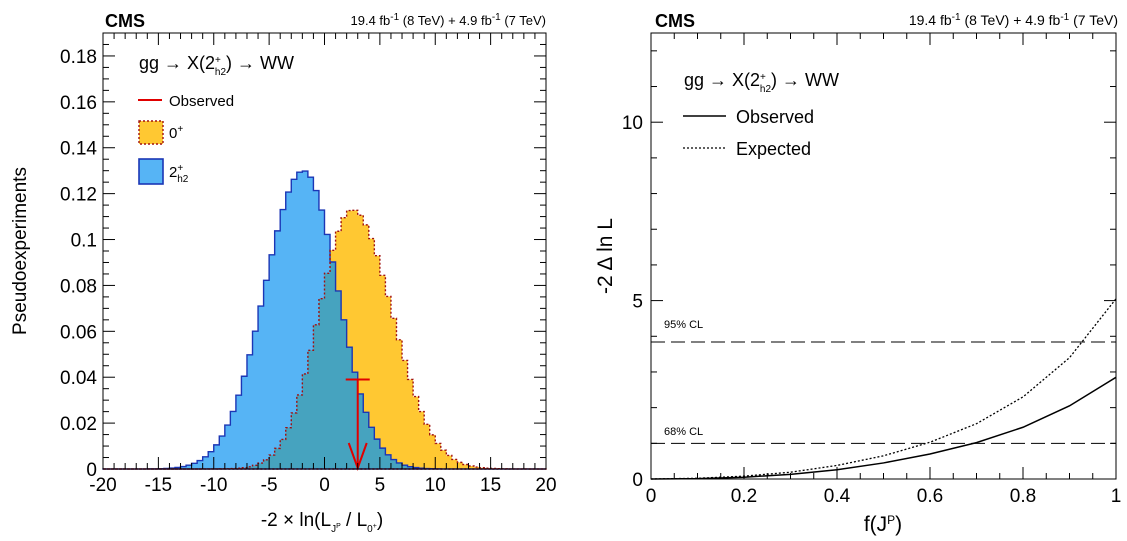  Describe the element at coordinates (448, 20) in the screenshot. I see `left-lumi-text: 19.4 fb-1 (8 TeV) + 4.9 fb-1 (7 TeV)` at that location.